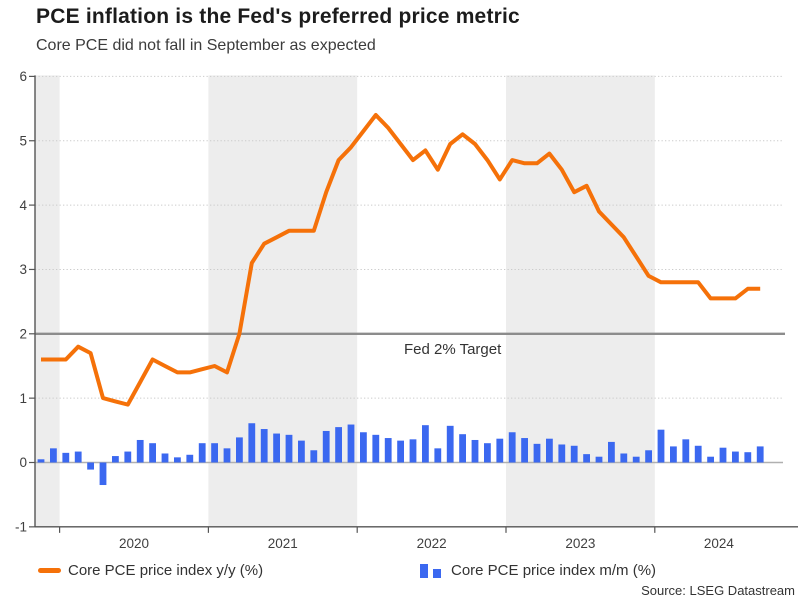 The width and height of the screenshot is (801, 601). I want to click on y-axis: -1 0 1 2 3 4 5 6, so click(25, 302).